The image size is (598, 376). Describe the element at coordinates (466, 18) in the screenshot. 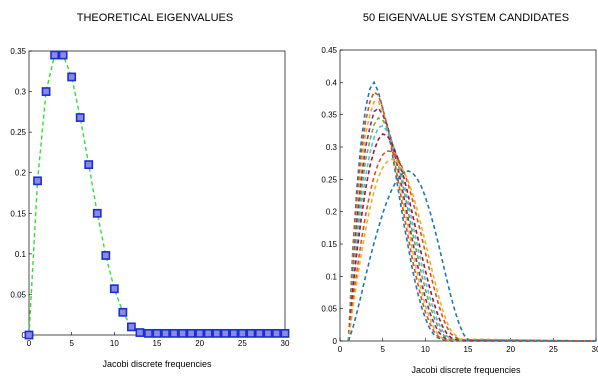

I see `right-chart-title: 50 EIGENVALUE SYSTEM CANDIDATES` at that location.